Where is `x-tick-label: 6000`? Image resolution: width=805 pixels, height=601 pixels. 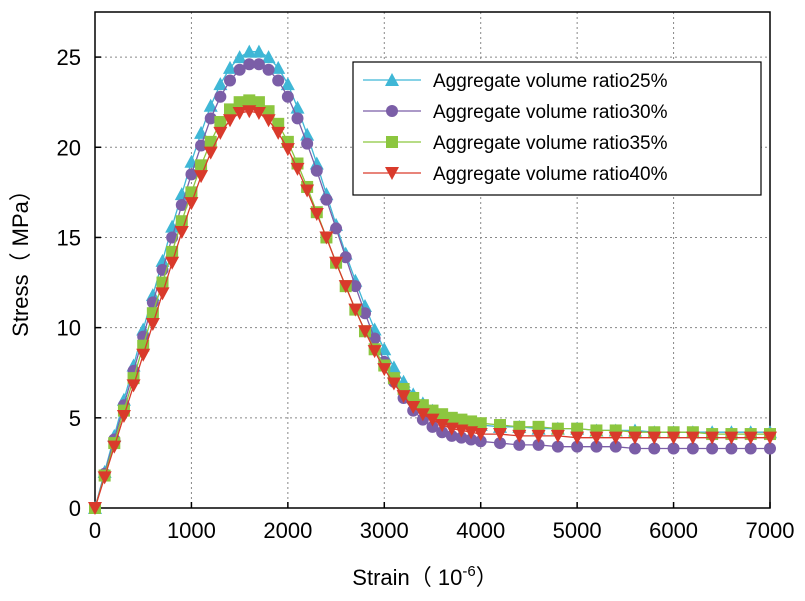
x-tick-label: 6000 is located at coordinates (673, 530).